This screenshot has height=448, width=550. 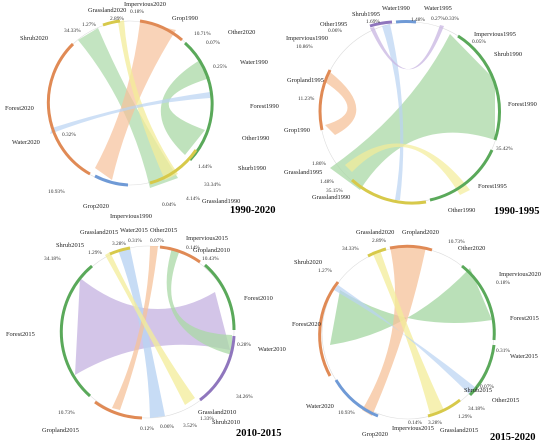 I want to click on ribbon-forest-forest, so click(x=185, y=107).